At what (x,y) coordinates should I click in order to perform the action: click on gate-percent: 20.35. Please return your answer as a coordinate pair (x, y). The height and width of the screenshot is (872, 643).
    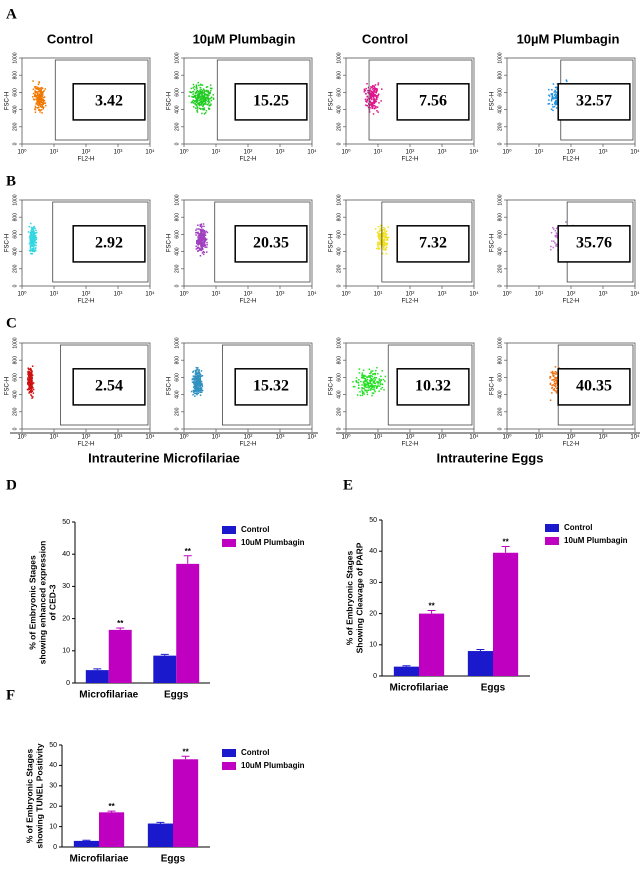
    Looking at the image, I should click on (271, 243).